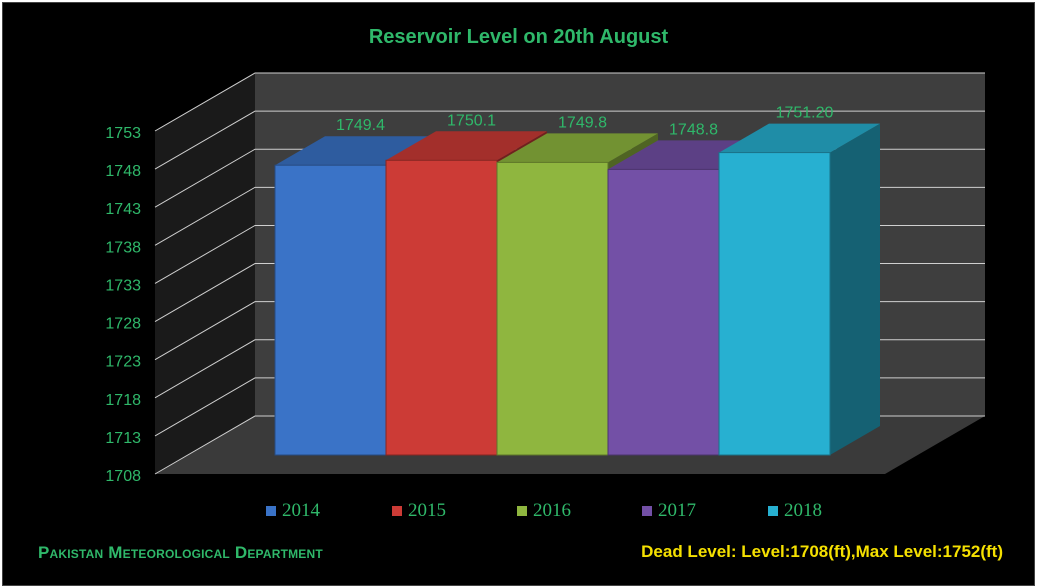 This screenshot has width=1037, height=588. What do you see at coordinates (441, 307) in the screenshot?
I see `bar-2015` at bounding box center [441, 307].